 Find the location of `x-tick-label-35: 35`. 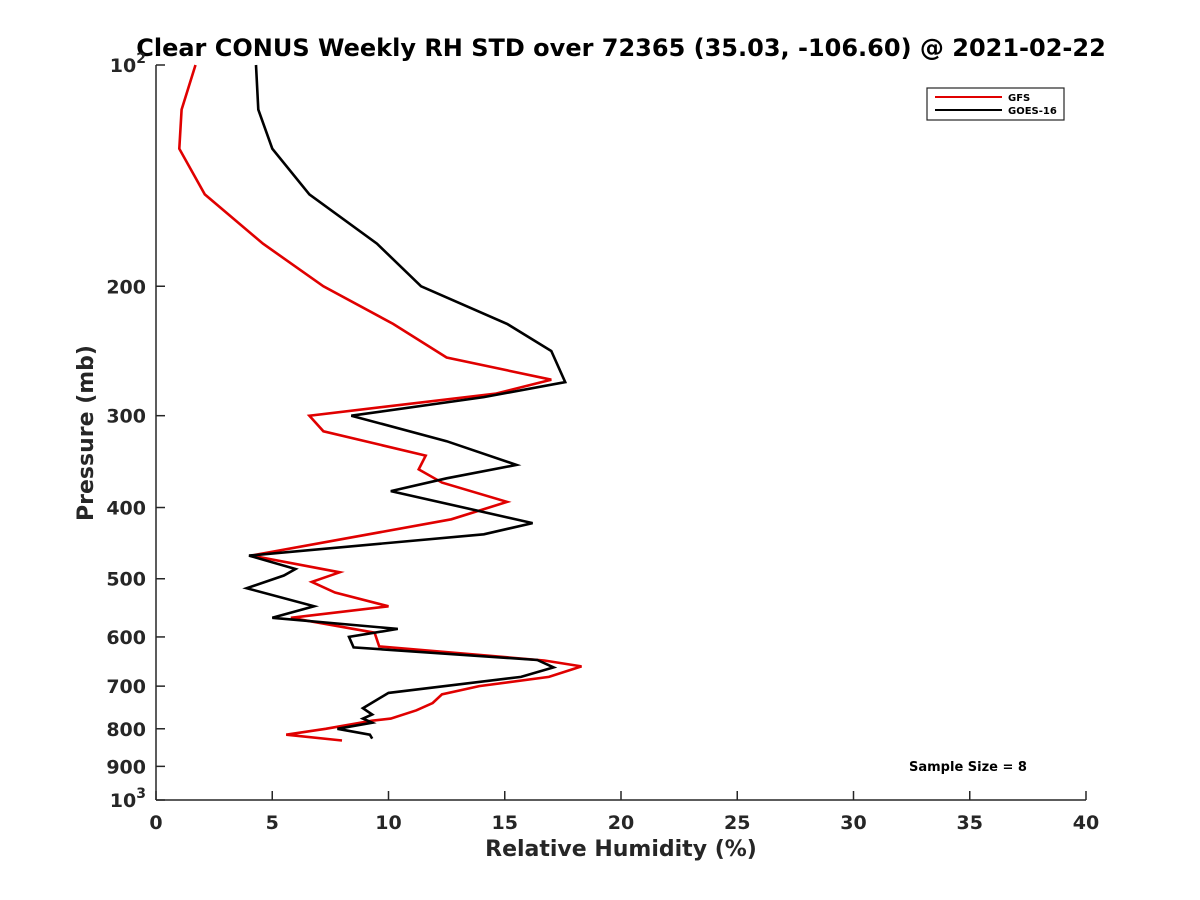

x-tick-label-35: 35 is located at coordinates (970, 823).